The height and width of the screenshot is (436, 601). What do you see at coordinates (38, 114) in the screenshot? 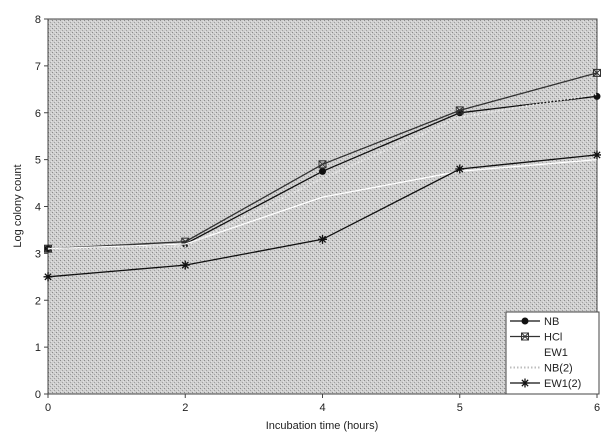
I see `y-tick-label: 6` at bounding box center [38, 114].